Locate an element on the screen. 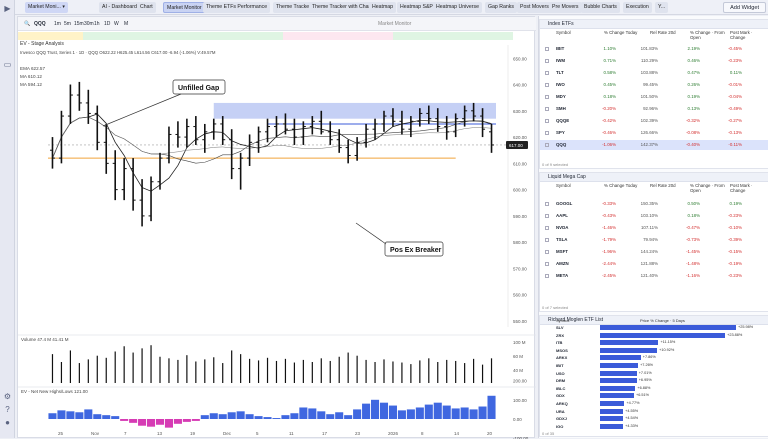  index_etfs-col-4: Post Mark · Change is located at coordinates (741, 35).